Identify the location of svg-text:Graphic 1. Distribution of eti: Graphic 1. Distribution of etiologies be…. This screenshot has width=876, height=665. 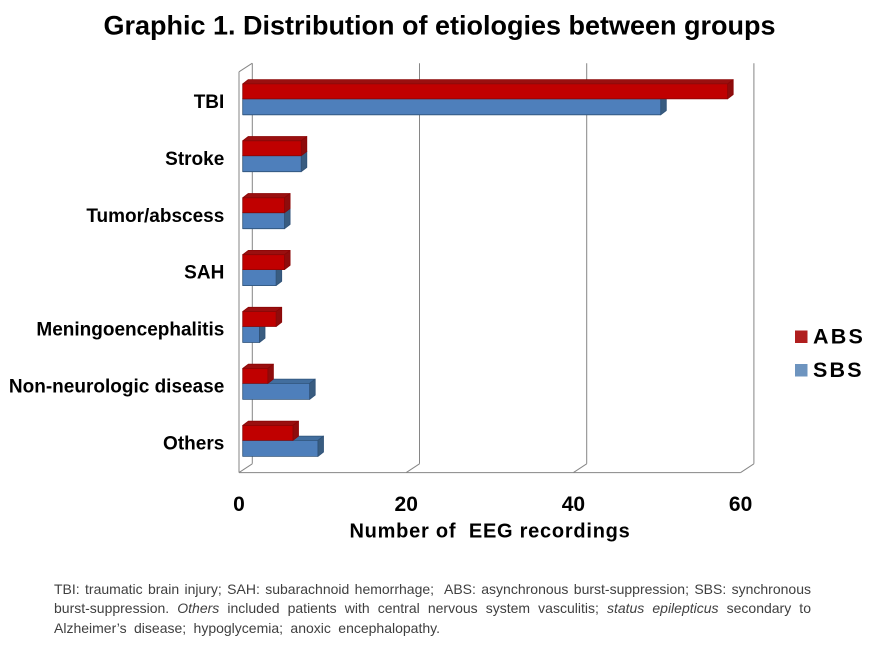
(439, 26).